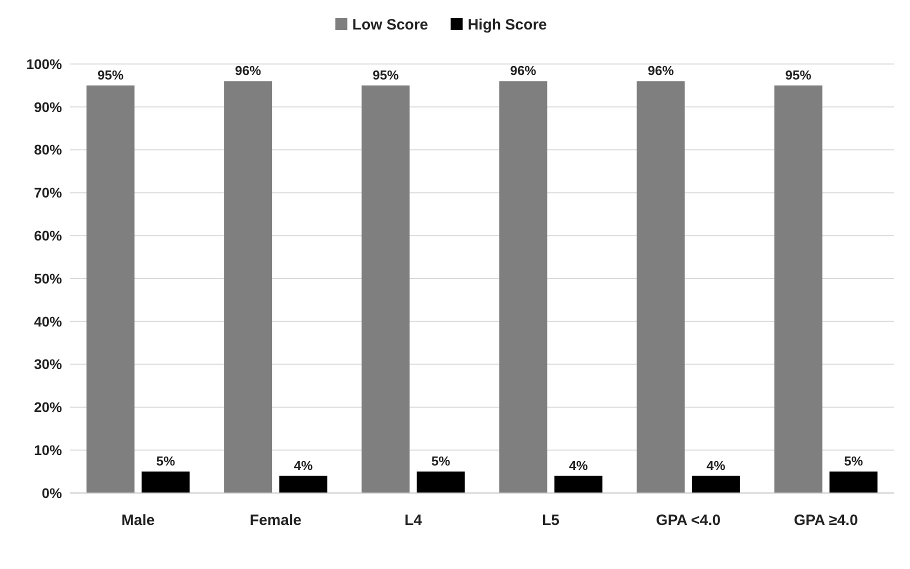 The width and height of the screenshot is (910, 569). What do you see at coordinates (413, 520) in the screenshot?
I see `x-tick-label: L4` at bounding box center [413, 520].